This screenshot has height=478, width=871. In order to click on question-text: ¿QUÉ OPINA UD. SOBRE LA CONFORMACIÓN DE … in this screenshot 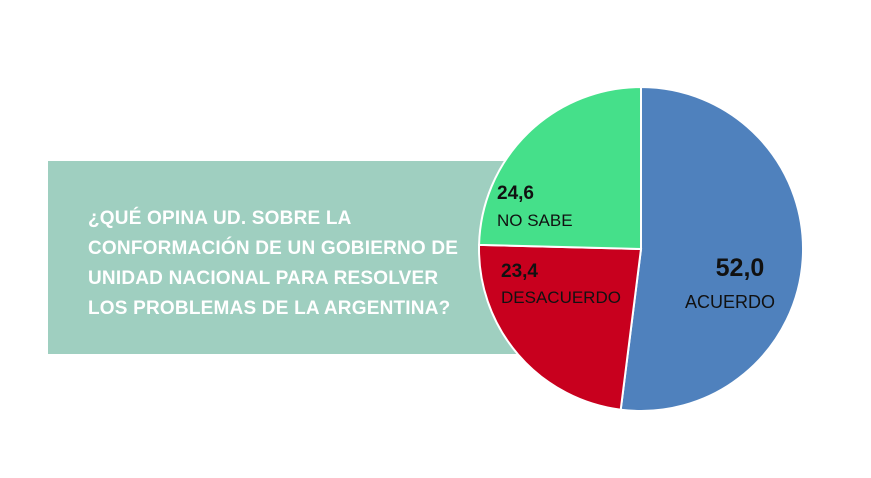, I will do `click(283, 264)`.